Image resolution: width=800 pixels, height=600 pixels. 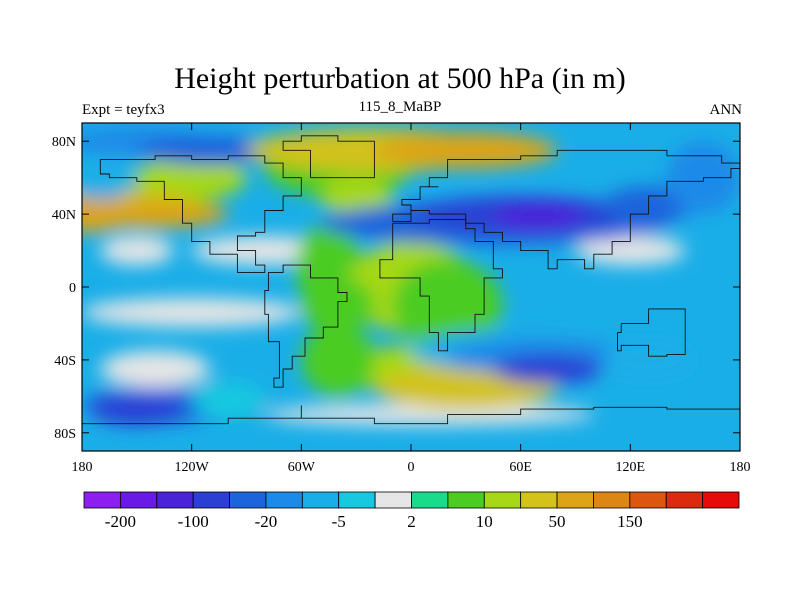 I want to click on colorbar-label: 2, so click(x=411, y=521).